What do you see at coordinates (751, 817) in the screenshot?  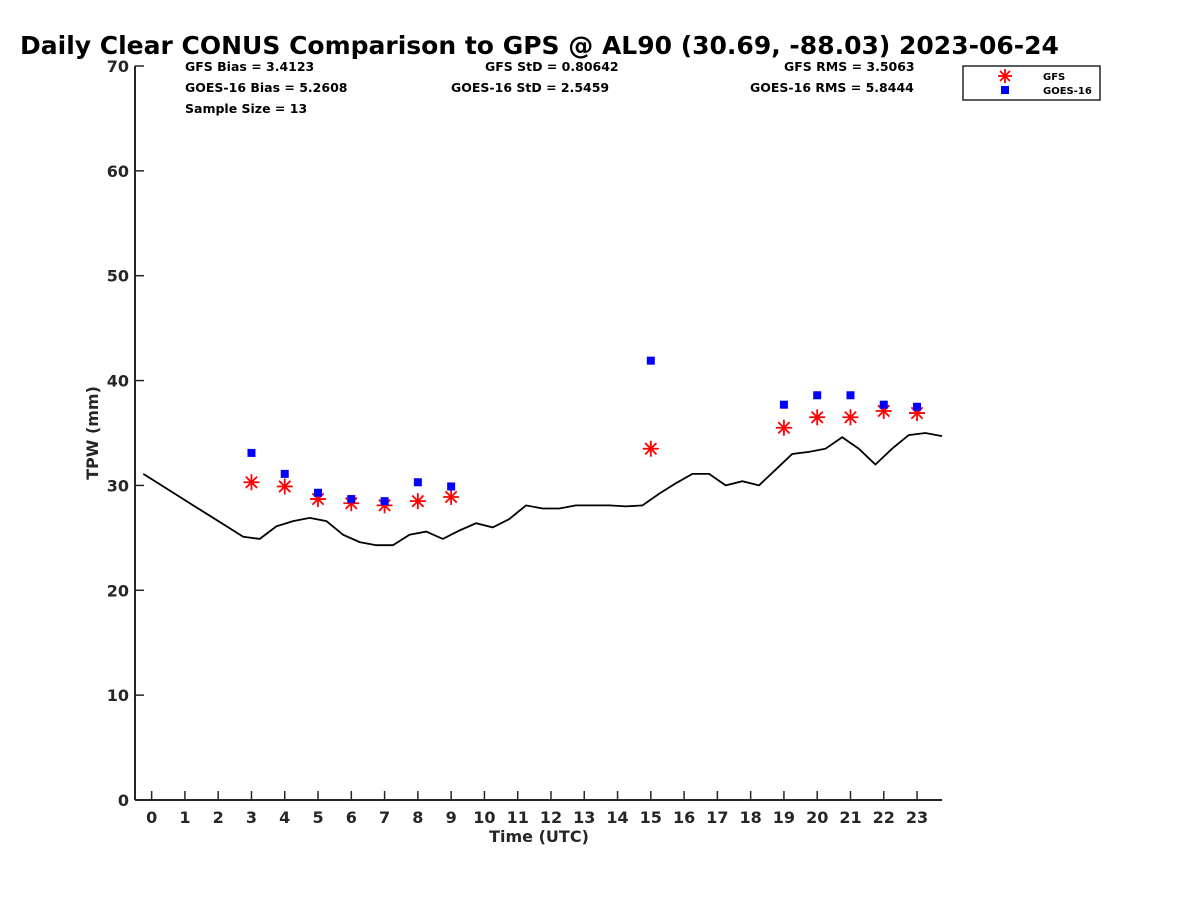 I see `x-tick-label: 18` at bounding box center [751, 817].